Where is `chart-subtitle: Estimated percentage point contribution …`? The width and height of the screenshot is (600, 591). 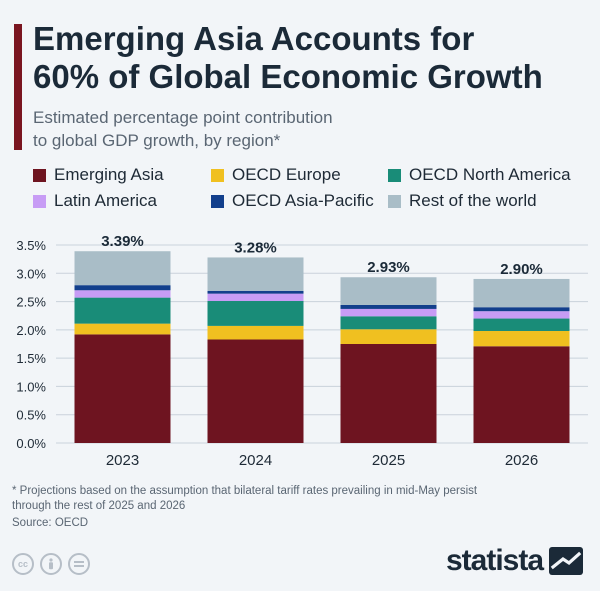 chart-subtitle: Estimated percentage point contribution … is located at coordinates (293, 129).